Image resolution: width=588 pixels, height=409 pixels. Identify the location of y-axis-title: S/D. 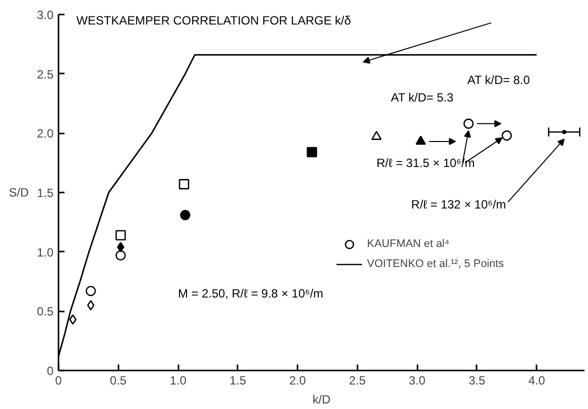
(19, 193).